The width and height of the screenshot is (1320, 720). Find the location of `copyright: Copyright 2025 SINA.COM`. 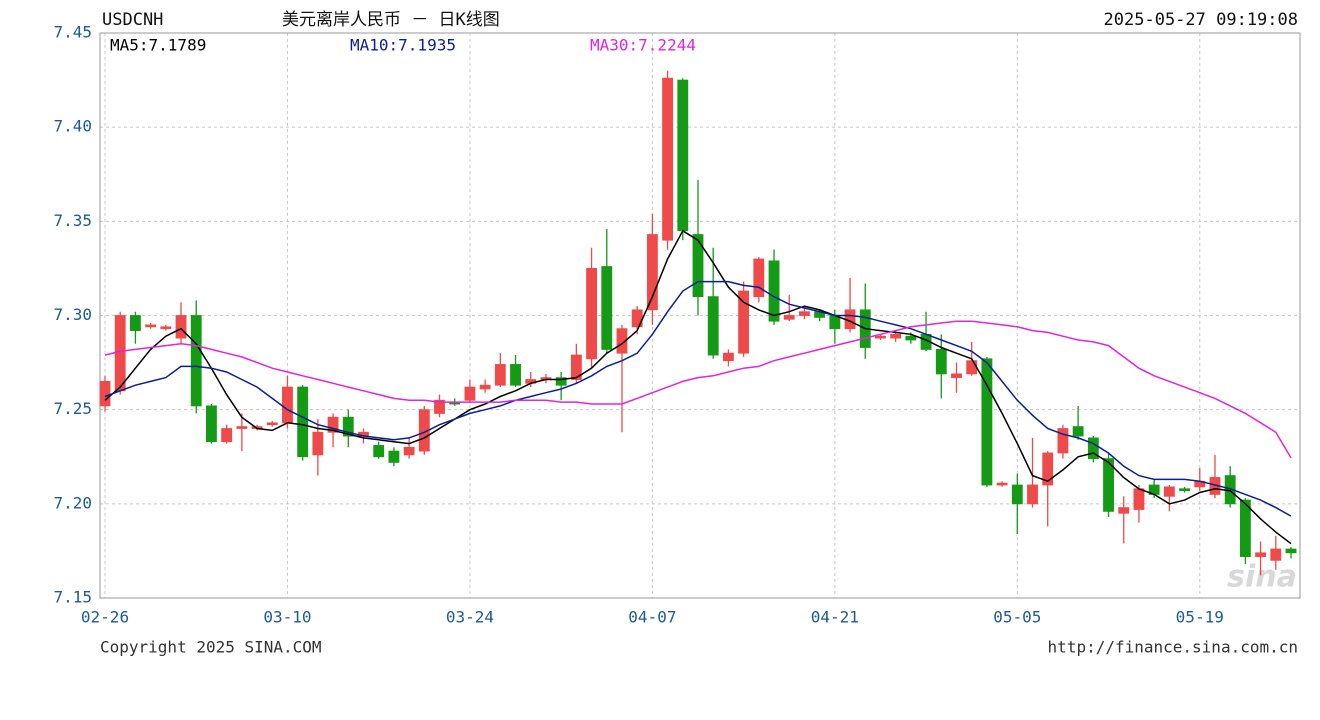

copyright: Copyright 2025 SINA.COM is located at coordinates (211, 647).